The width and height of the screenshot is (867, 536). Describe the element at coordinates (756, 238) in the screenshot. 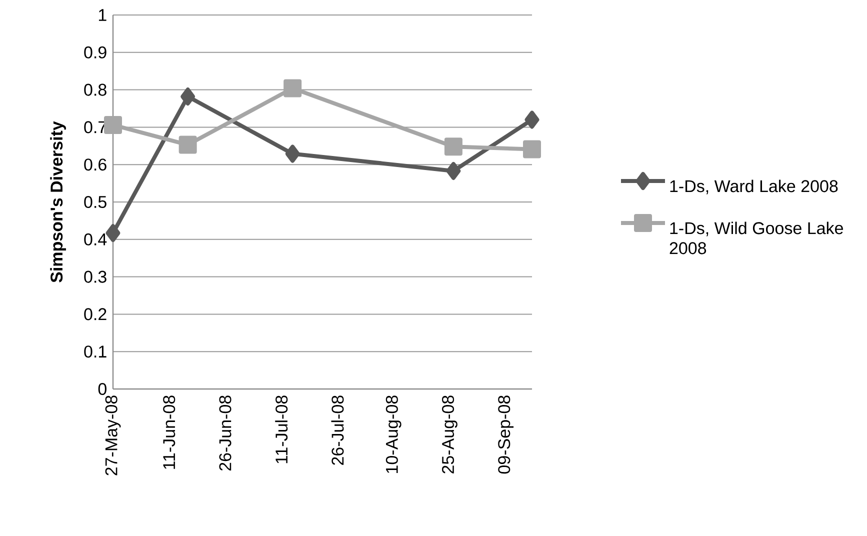

I see `legend-label: 1-Ds, Wild Goose Lake 2008` at that location.